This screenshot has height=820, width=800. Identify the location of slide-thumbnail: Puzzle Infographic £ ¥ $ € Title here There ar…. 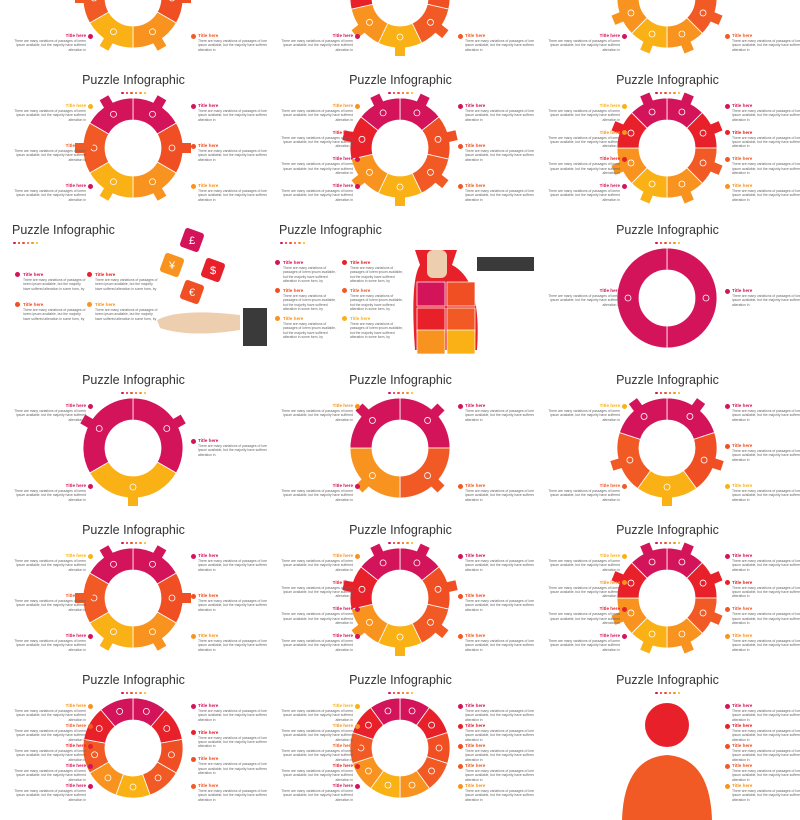
(133, 295).